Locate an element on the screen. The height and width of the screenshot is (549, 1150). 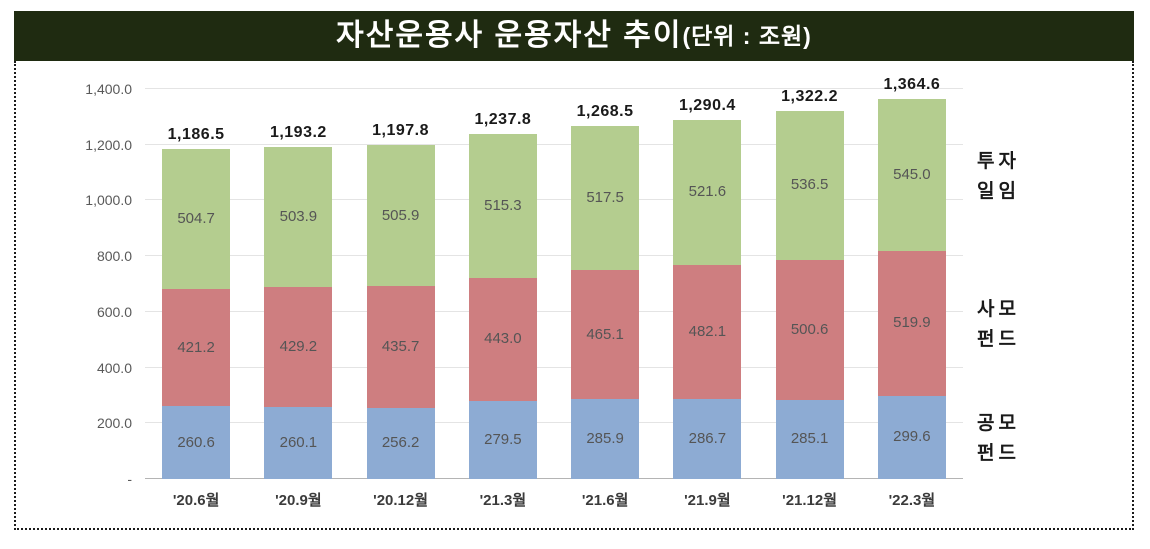
bar-total-label: 1,290.4 is located at coordinates (707, 105).